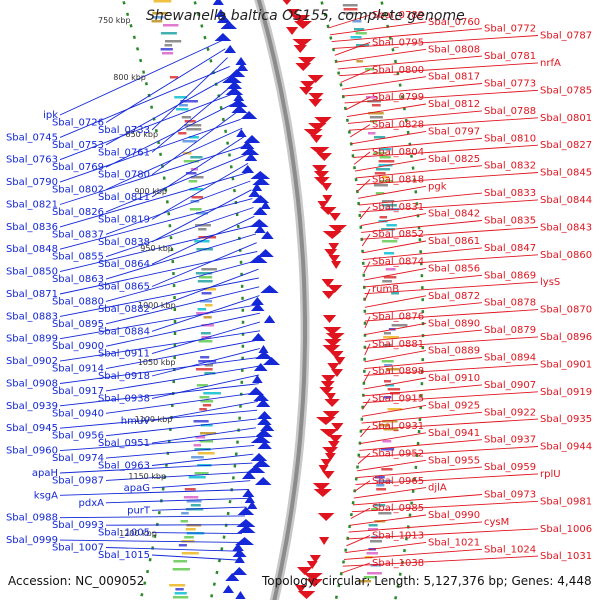  Describe the element at coordinates (32, 384) in the screenshot. I see `gene-label-left: Sbal_0908` at that location.